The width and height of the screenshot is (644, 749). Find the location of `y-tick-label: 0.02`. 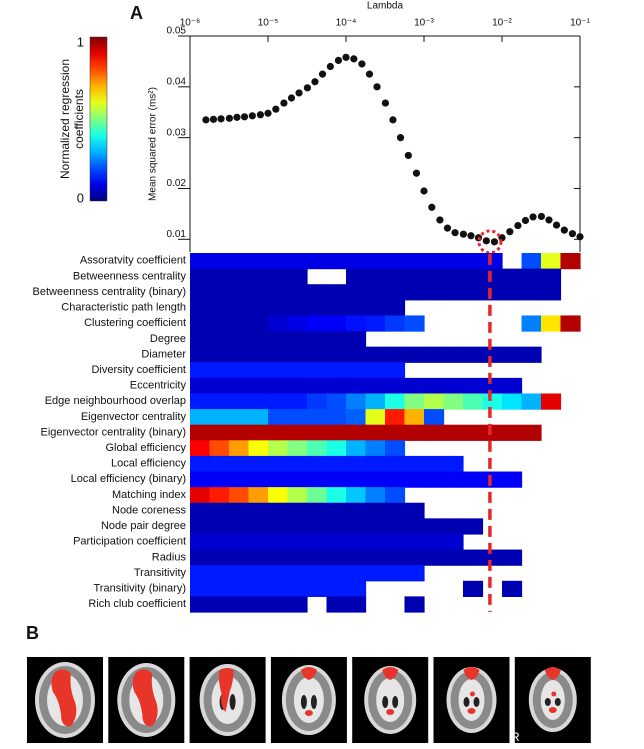

y-tick-label: 0.02 is located at coordinates (177, 183).